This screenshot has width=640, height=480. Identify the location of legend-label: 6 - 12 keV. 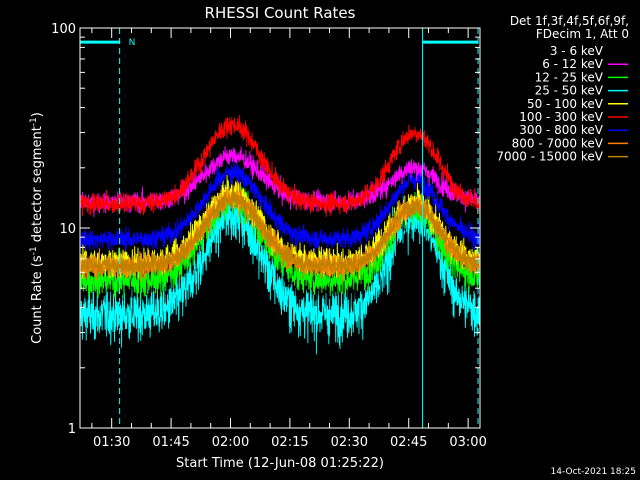
(573, 64).